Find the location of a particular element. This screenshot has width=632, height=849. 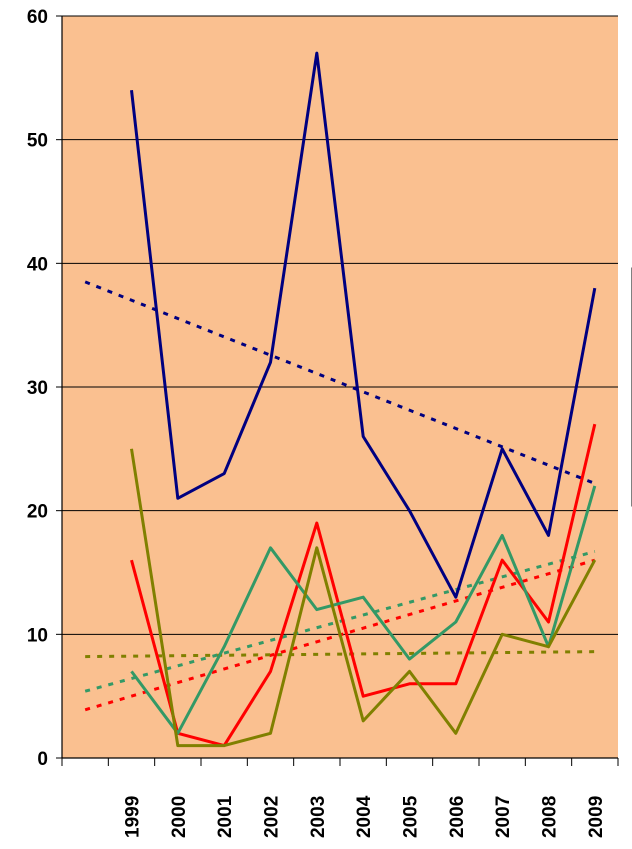

y-tick-label-0: 0 is located at coordinates (42, 759).